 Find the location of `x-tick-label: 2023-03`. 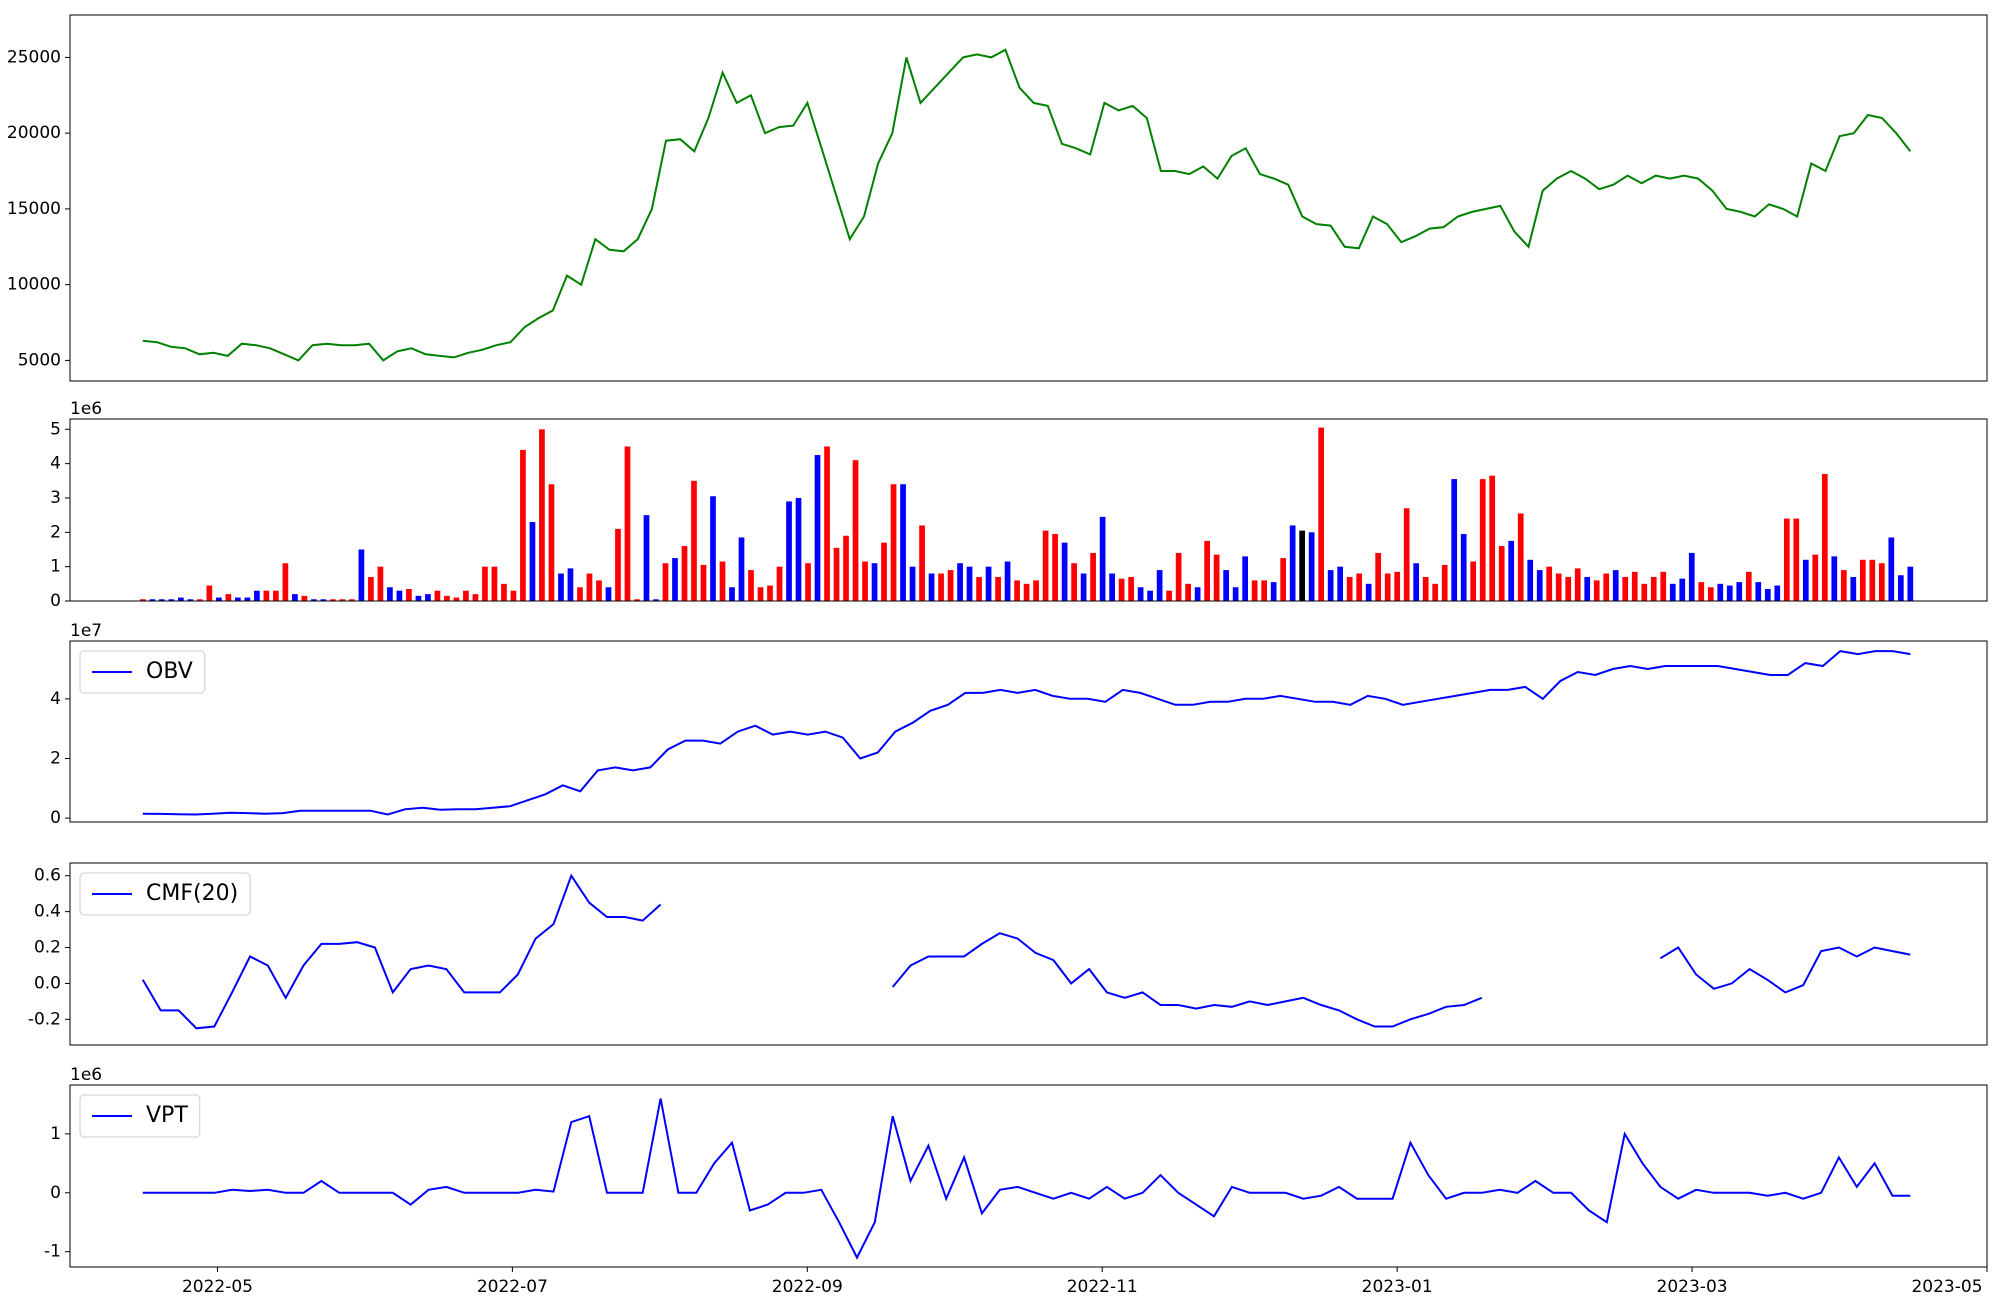

x-tick-label: 2023-03 is located at coordinates (1692, 1287).